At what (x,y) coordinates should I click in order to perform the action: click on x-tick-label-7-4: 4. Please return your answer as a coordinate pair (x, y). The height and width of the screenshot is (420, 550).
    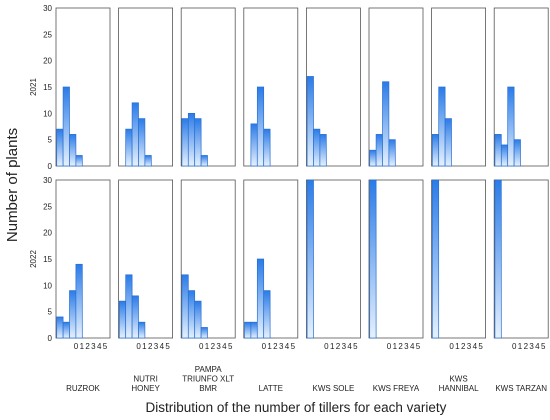
    Looking at the image, I should click on (537, 346).